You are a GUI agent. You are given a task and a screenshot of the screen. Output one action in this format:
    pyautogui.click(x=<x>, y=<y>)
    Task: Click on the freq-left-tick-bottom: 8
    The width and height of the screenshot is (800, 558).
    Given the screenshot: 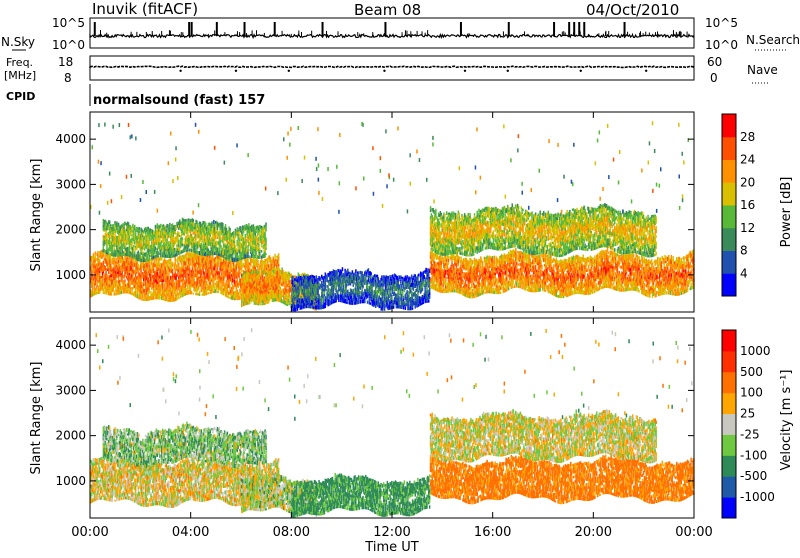 What is the action you would take?
    pyautogui.click(x=68, y=78)
    